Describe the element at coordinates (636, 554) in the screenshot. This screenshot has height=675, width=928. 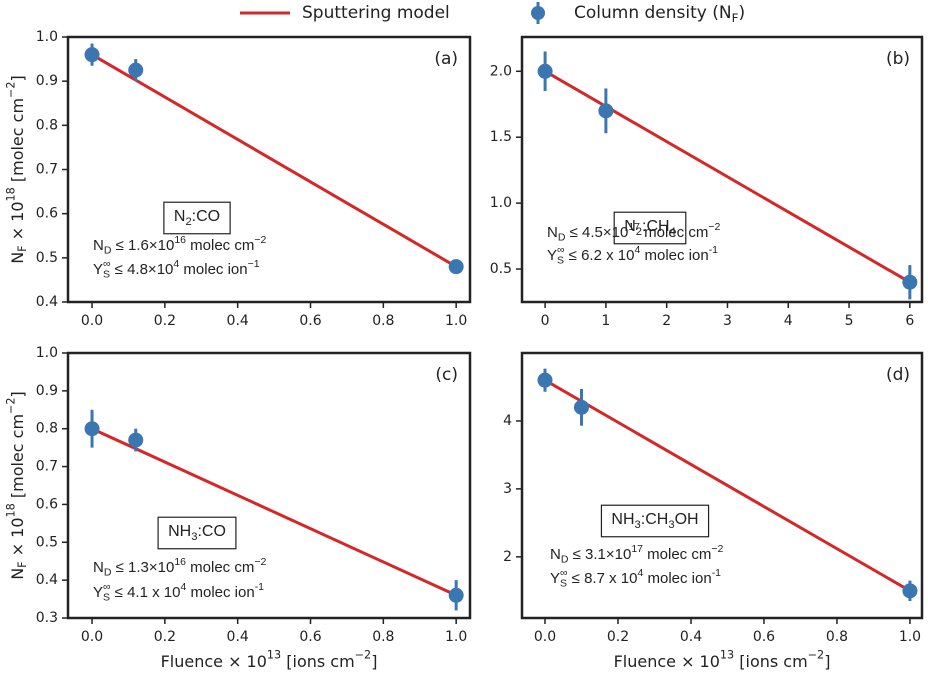
I see `annotation: ND ≤ 3.1×1017 molec cm−2` at that location.